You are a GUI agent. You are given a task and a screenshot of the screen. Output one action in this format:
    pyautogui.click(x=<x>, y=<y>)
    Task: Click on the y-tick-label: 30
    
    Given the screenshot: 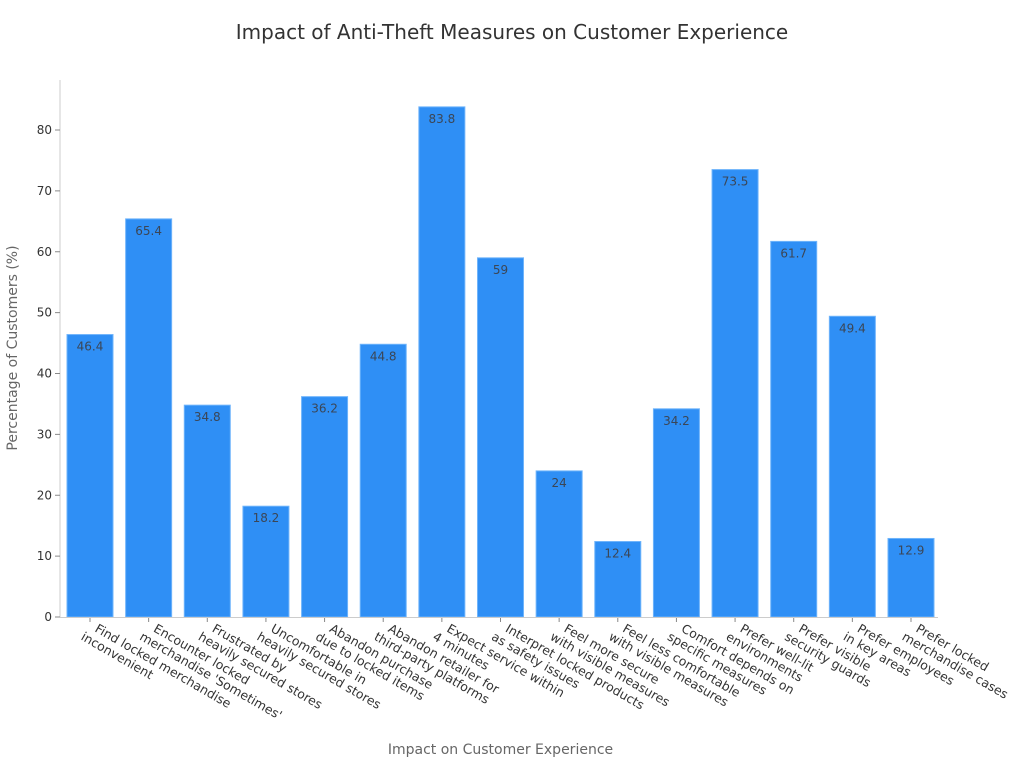 What is the action you would take?
    pyautogui.click(x=44, y=434)
    